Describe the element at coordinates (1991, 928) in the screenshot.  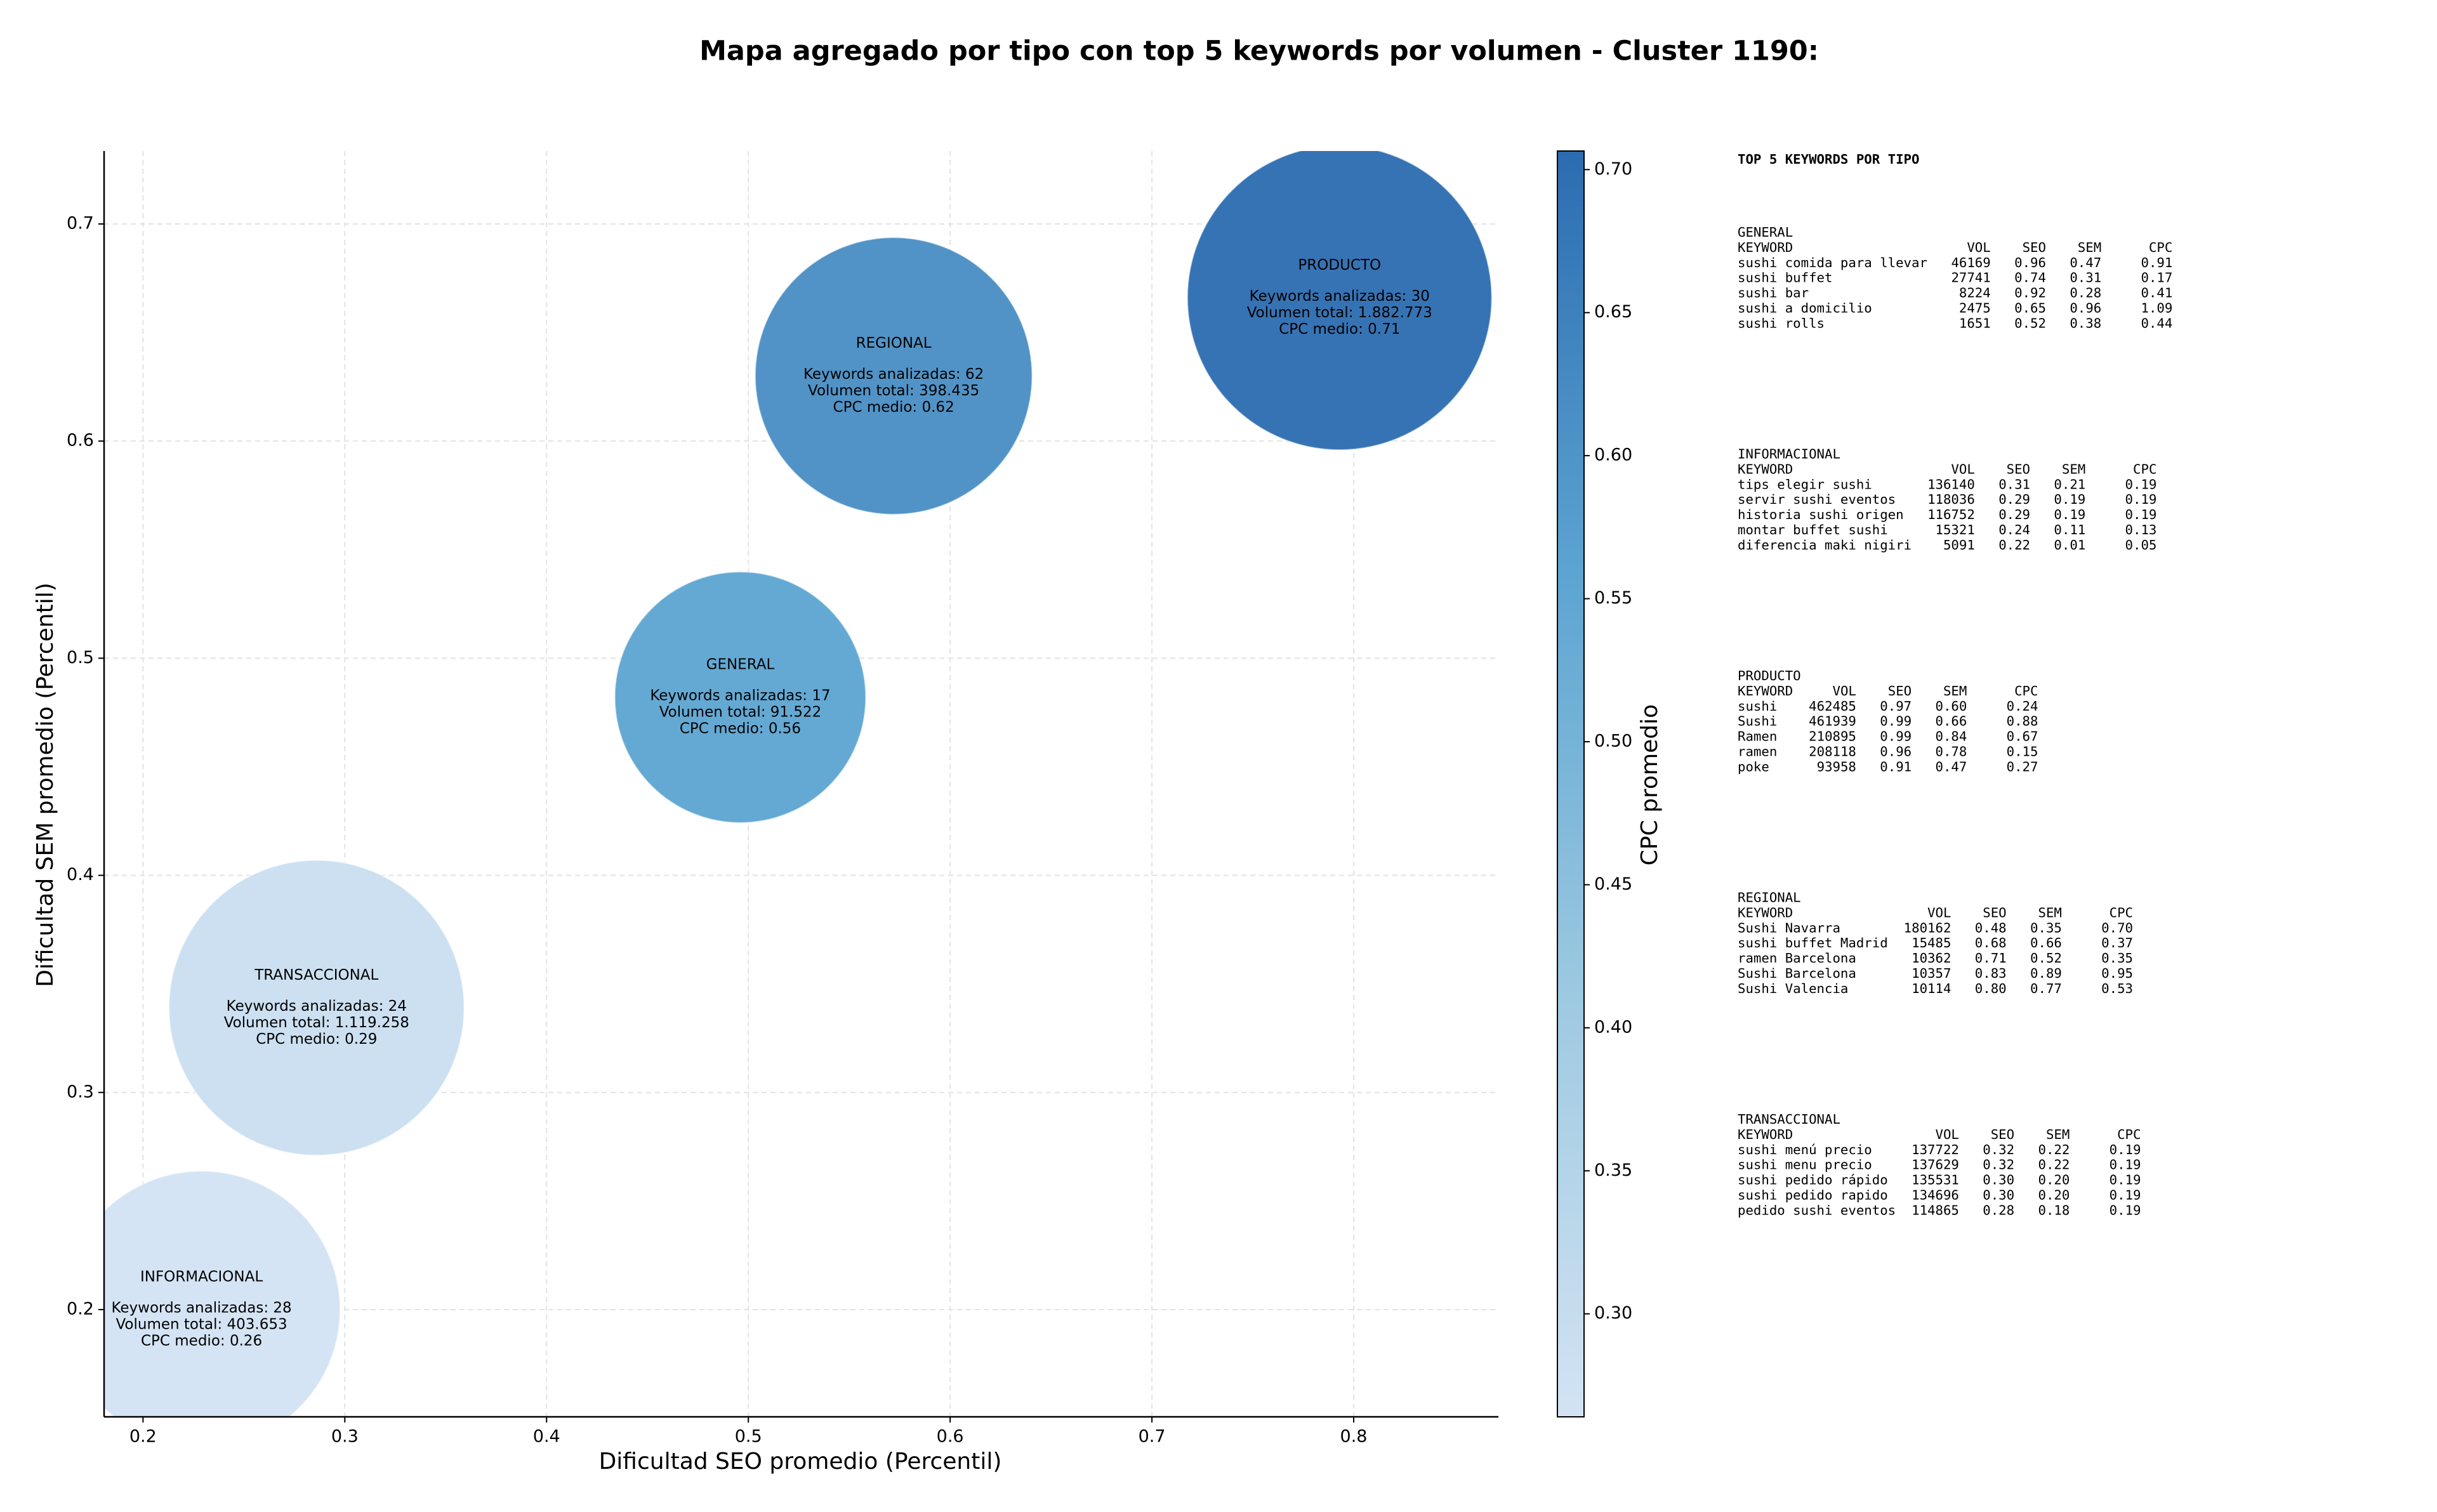
I see `cell-number: 0.48` at that location.